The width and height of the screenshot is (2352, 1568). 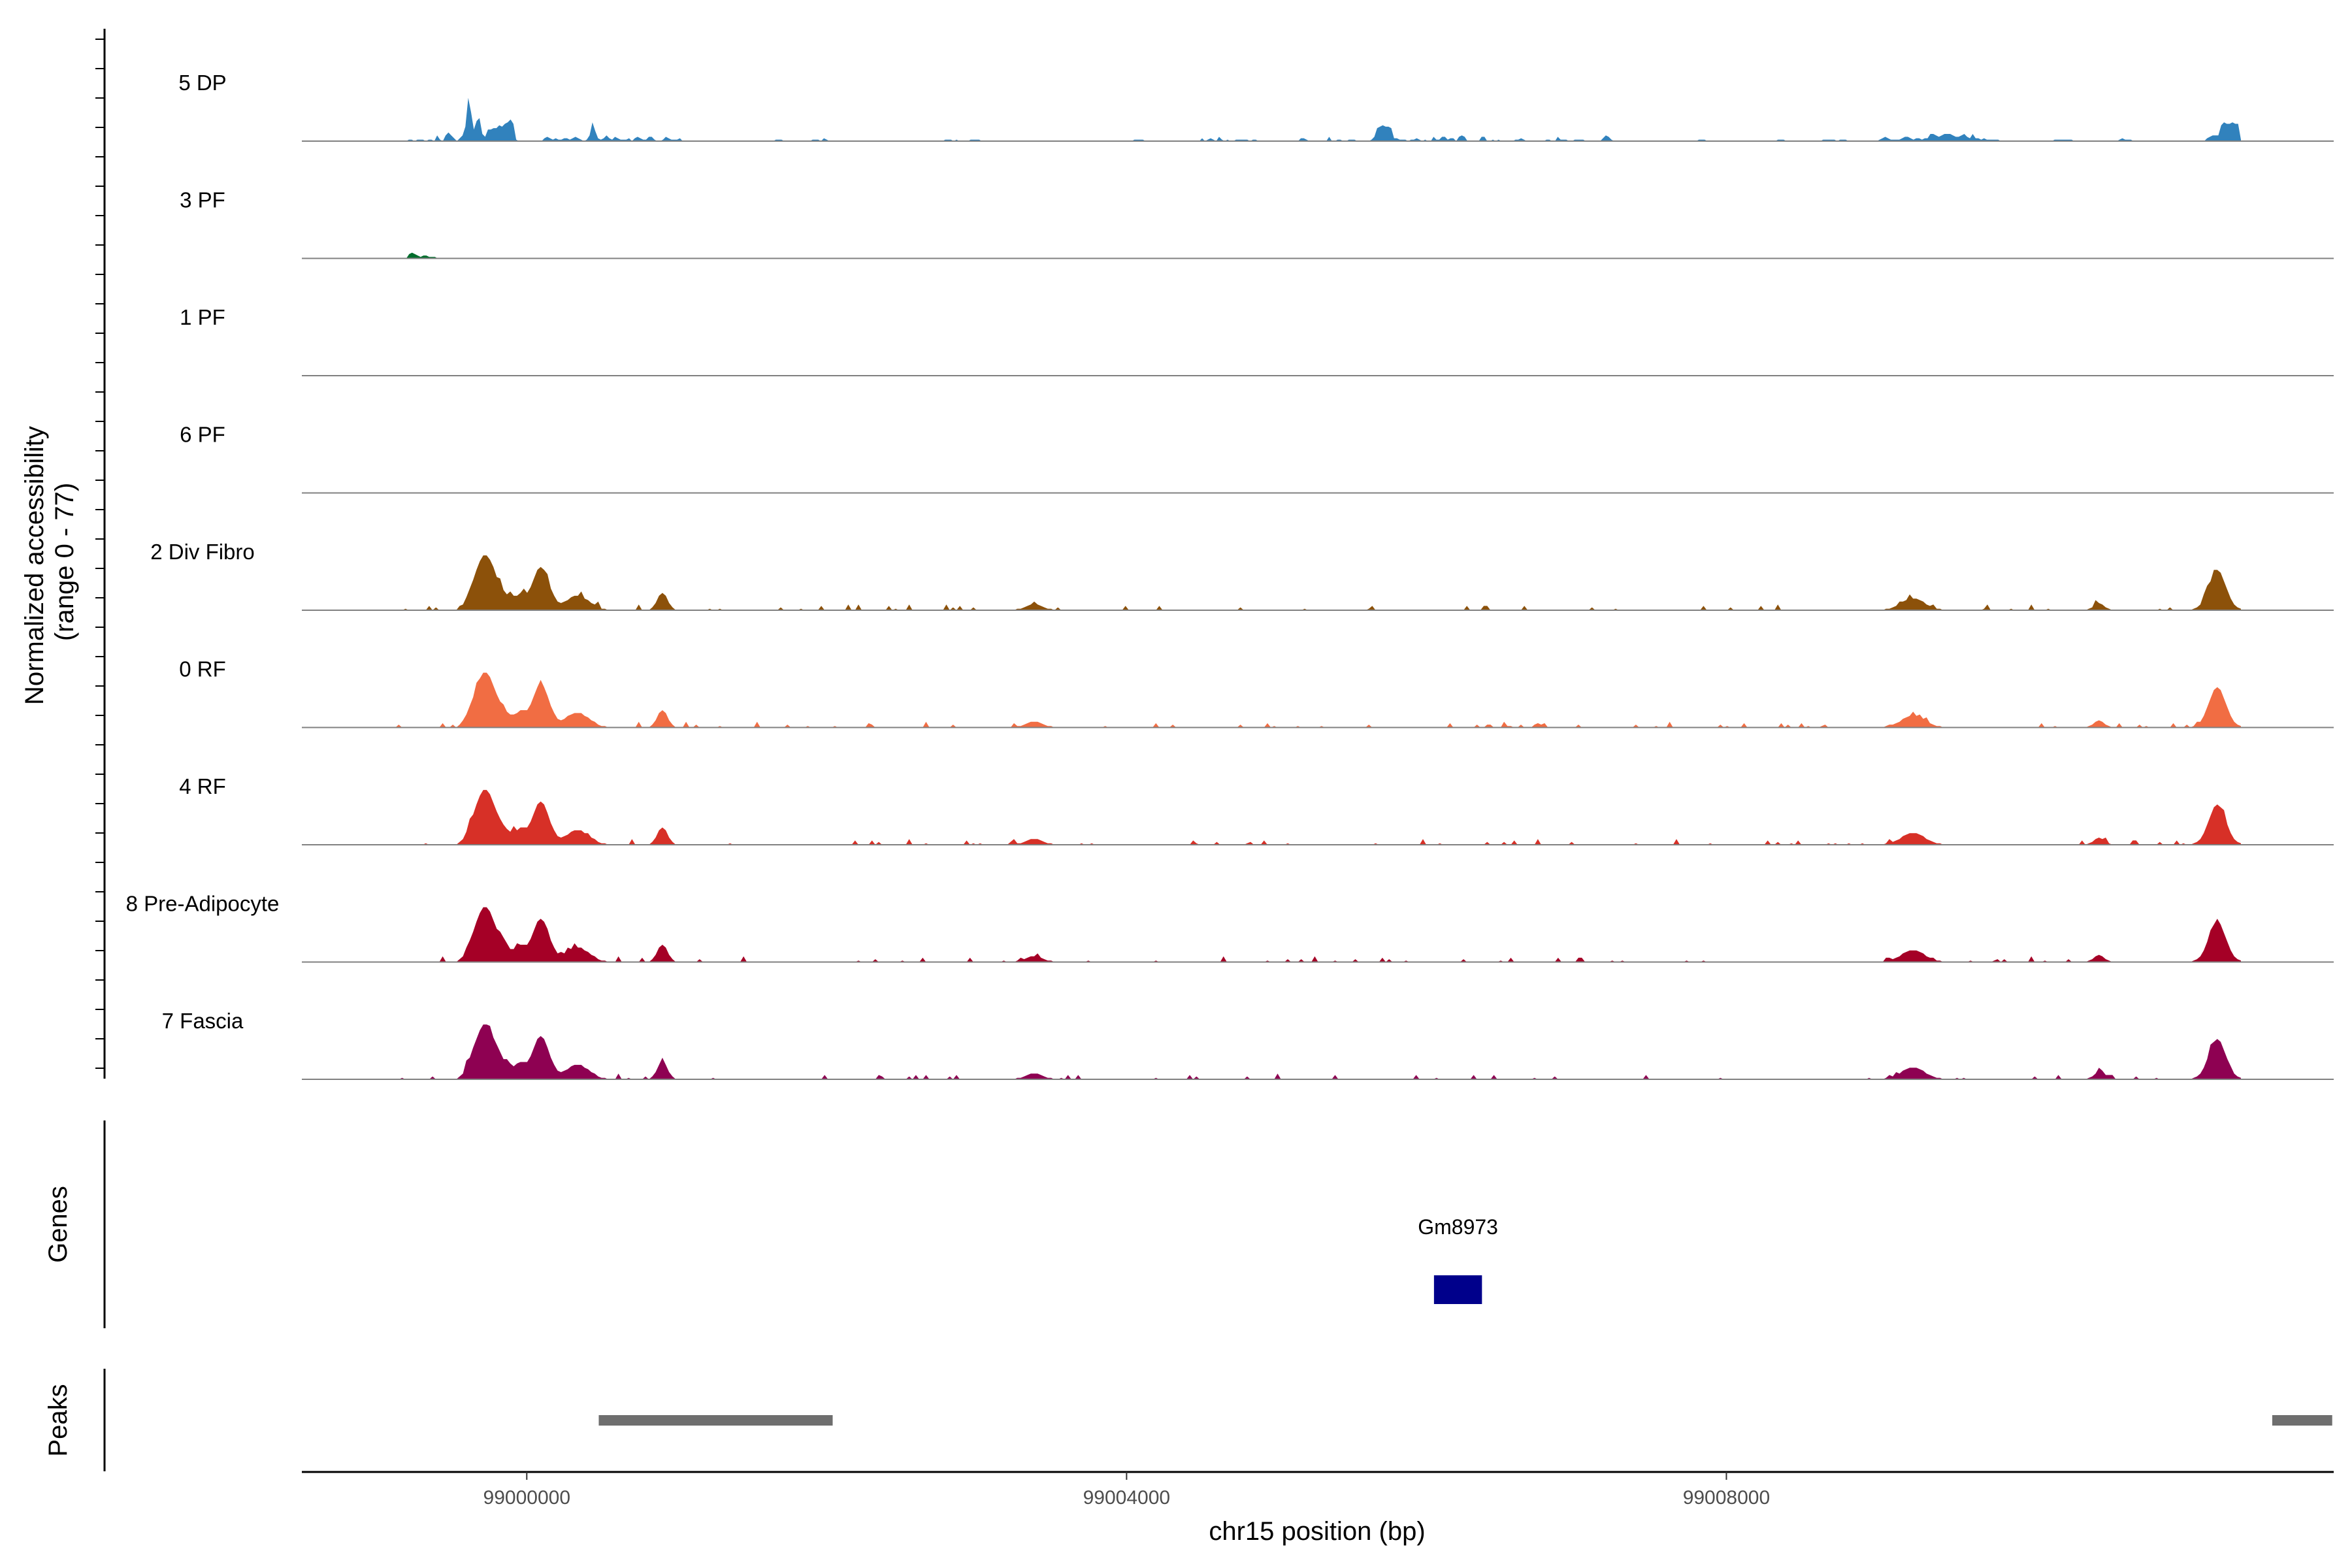 I want to click on track-label: 5 DP, so click(x=202, y=83).